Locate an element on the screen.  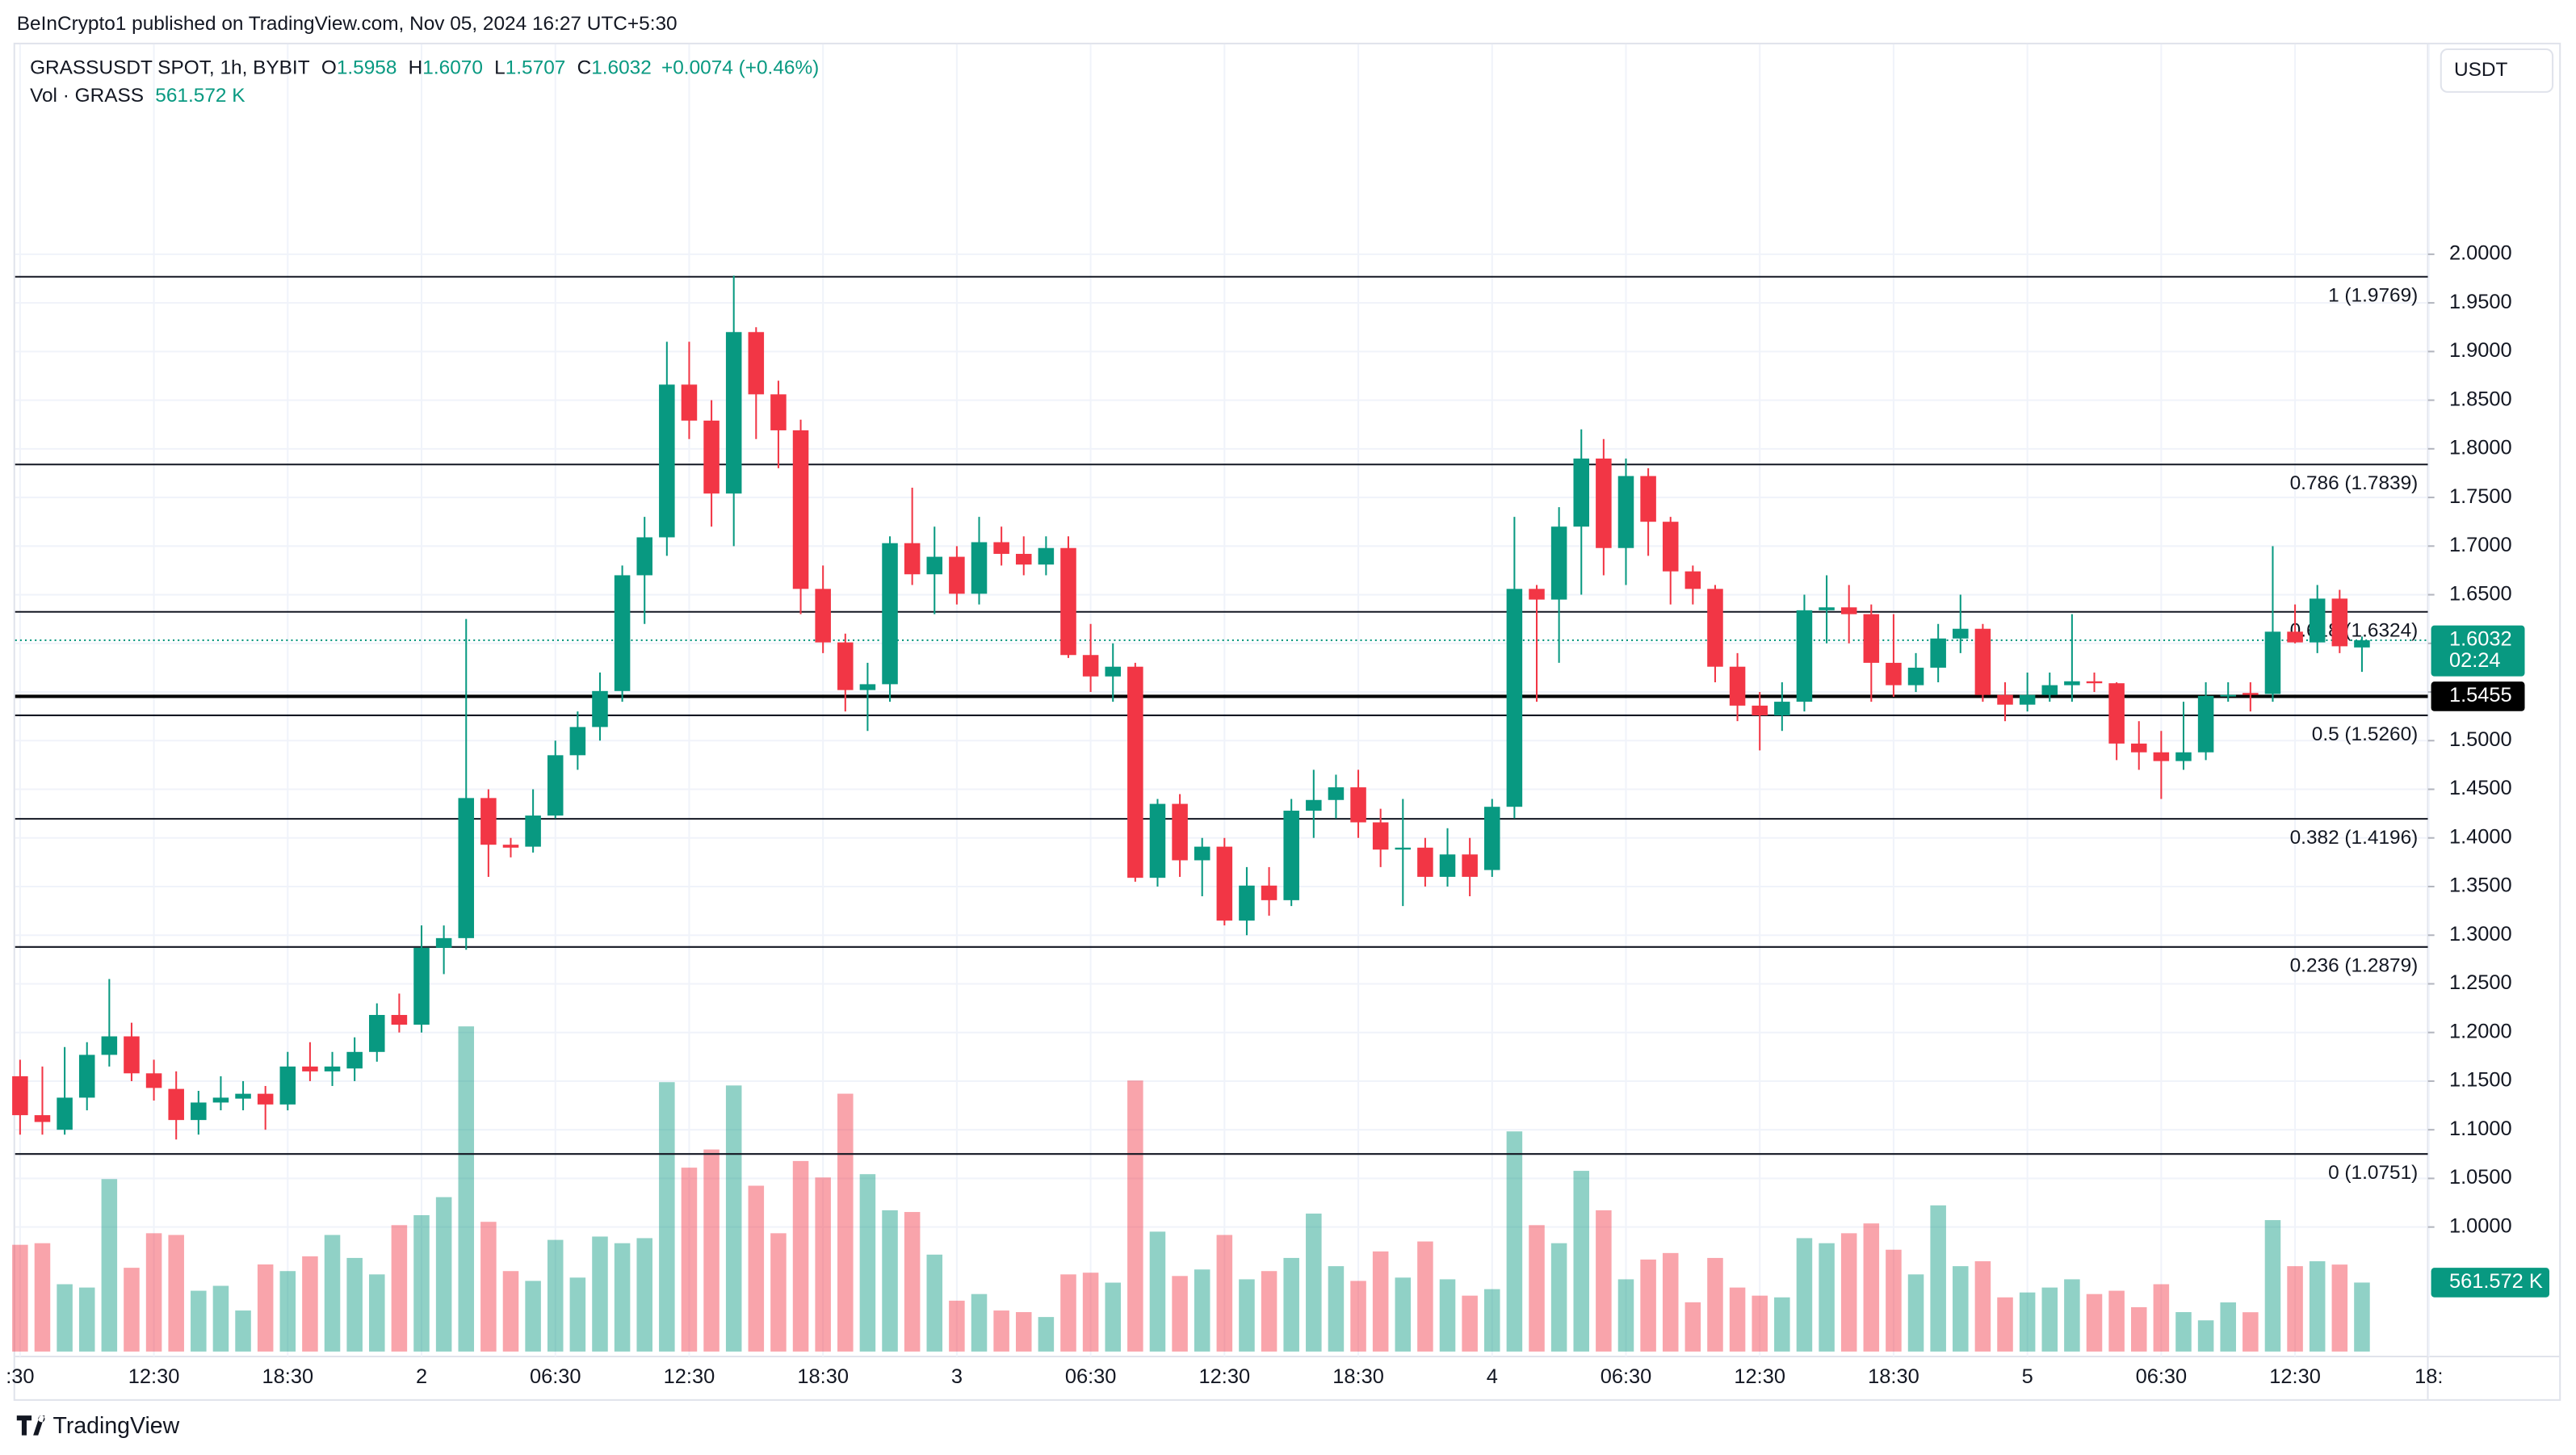
hline-badge is located at coordinates (2478, 696).